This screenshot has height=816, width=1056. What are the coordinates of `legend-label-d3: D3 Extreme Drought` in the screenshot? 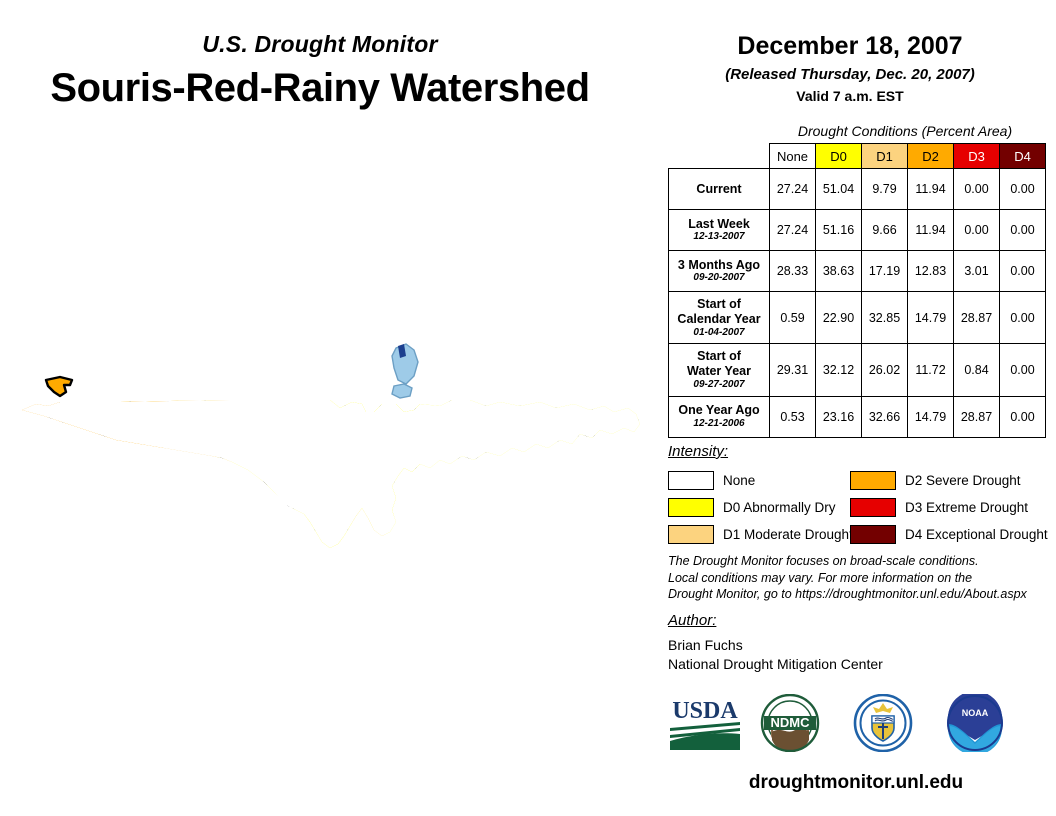 It's located at (967, 507).